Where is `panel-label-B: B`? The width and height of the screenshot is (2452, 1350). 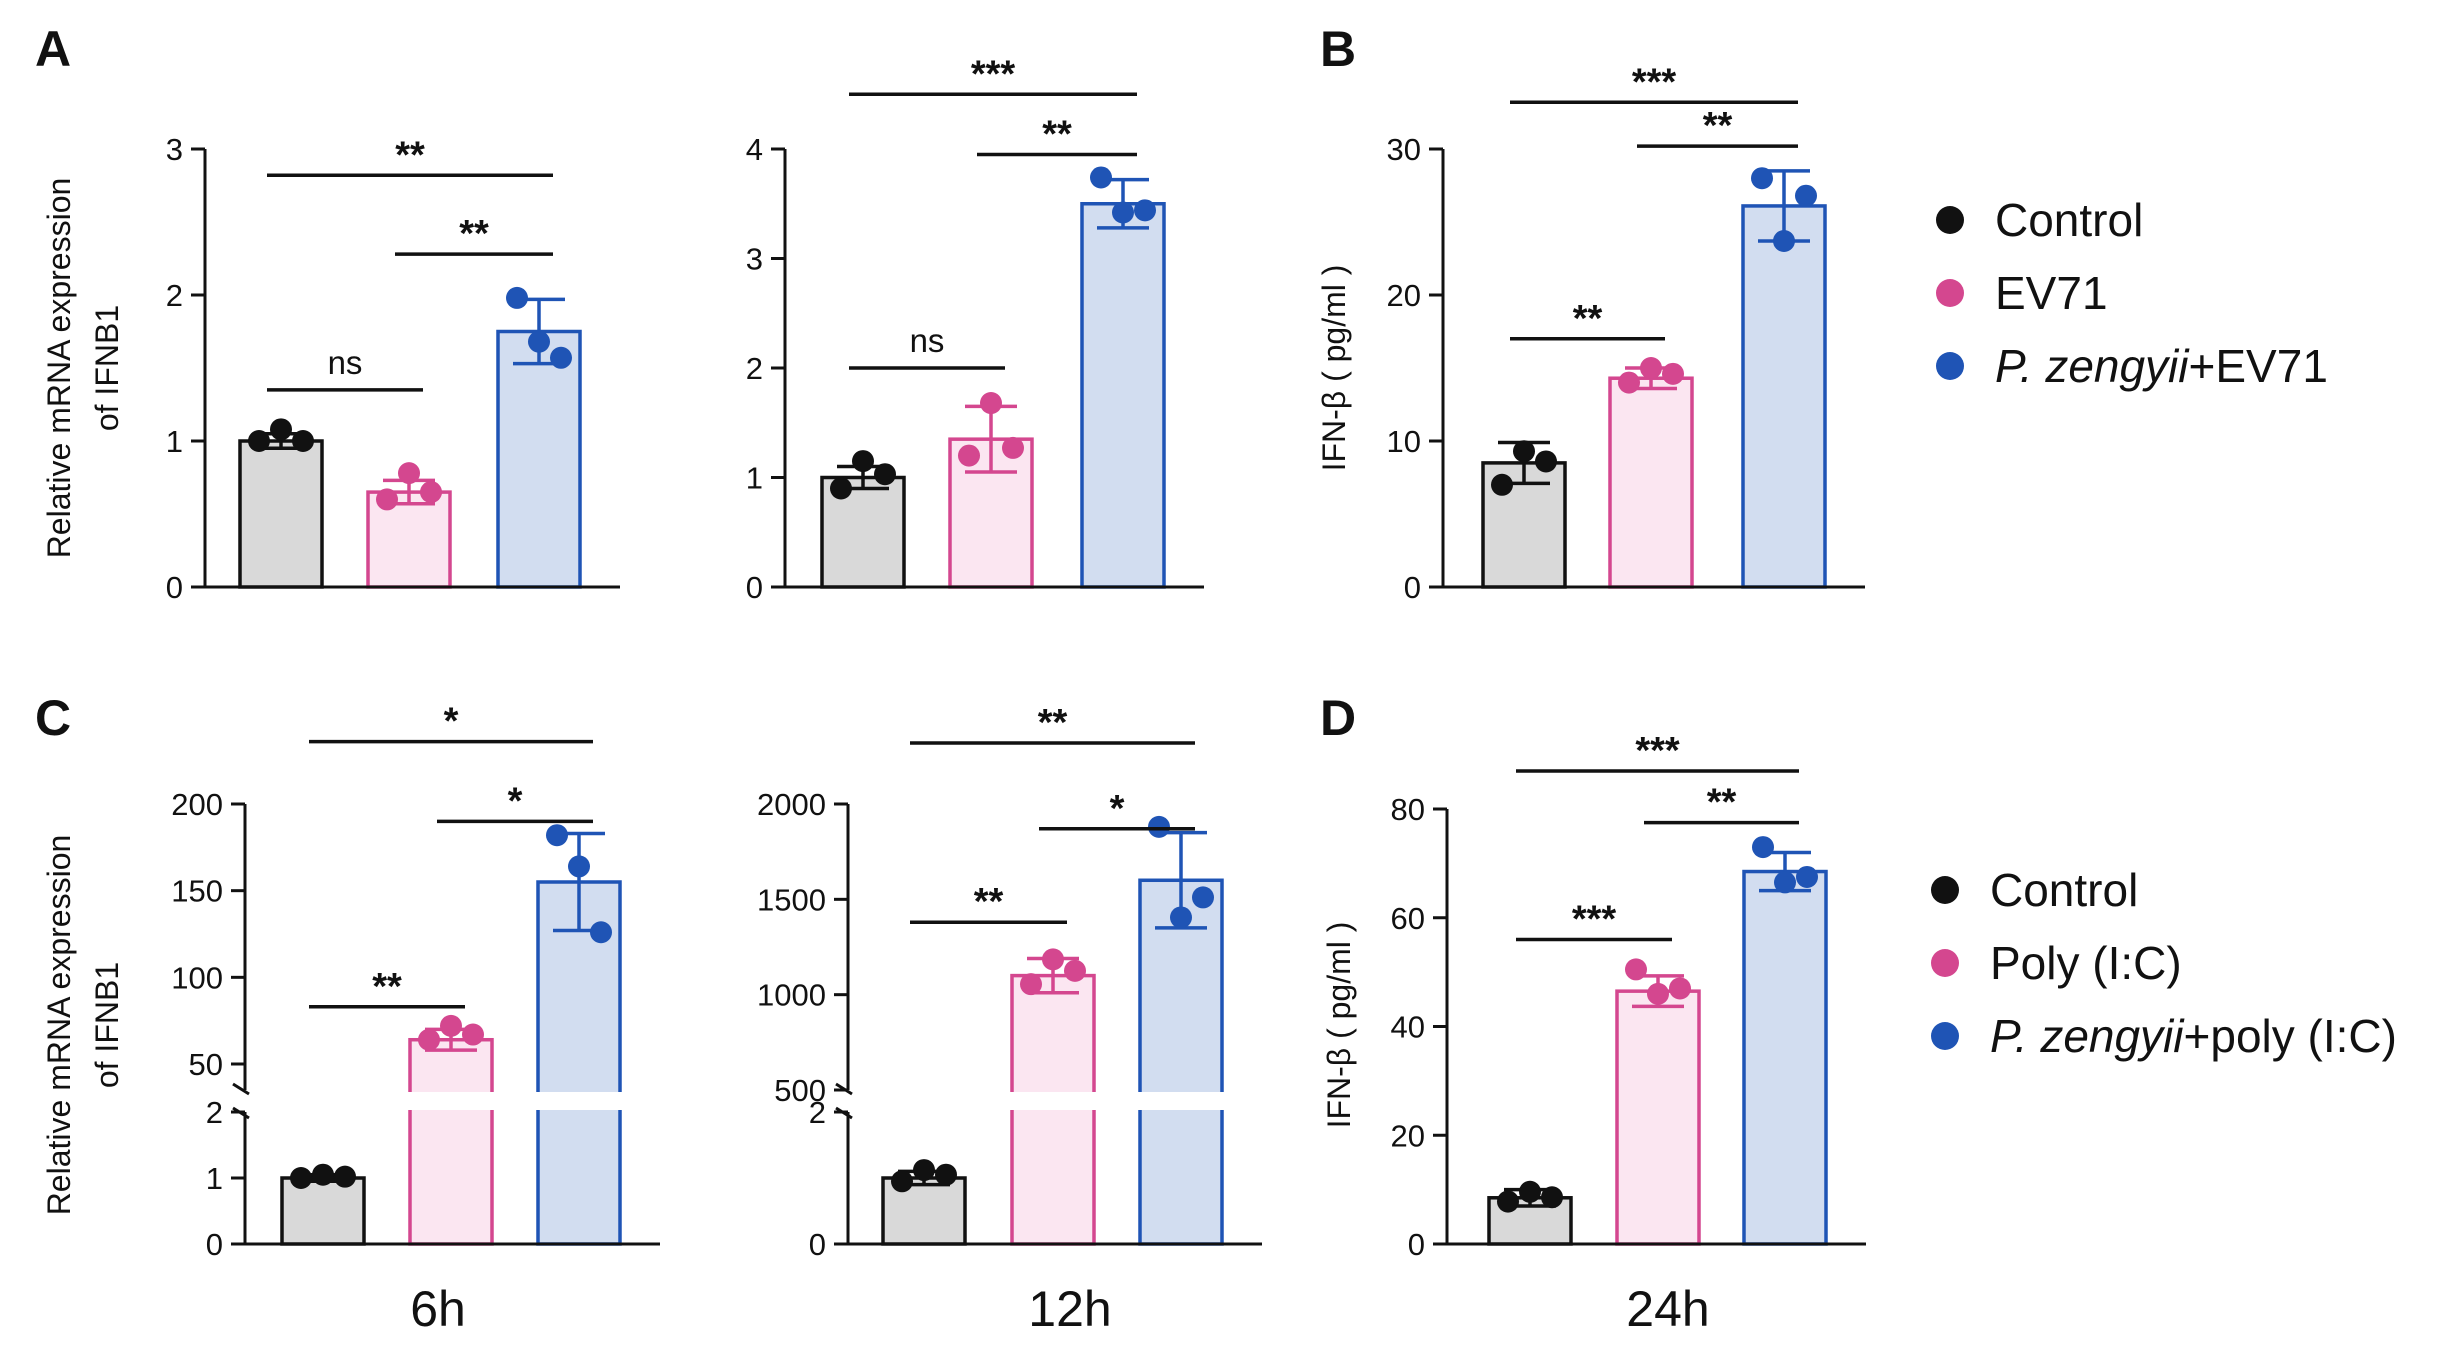 panel-label-B: B is located at coordinates (1338, 49).